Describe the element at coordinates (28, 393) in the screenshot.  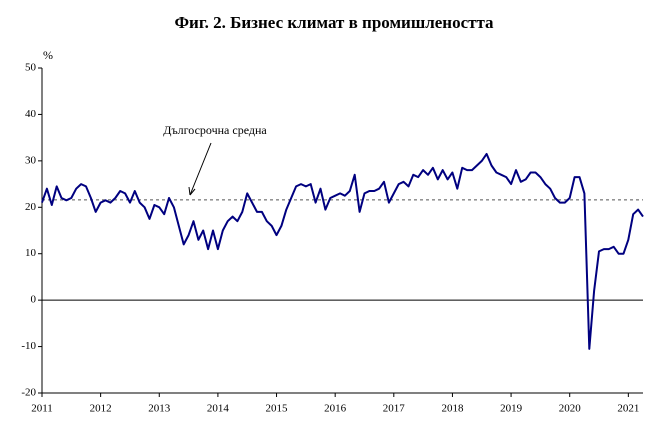
I see `y-tick-label: -20` at that location.